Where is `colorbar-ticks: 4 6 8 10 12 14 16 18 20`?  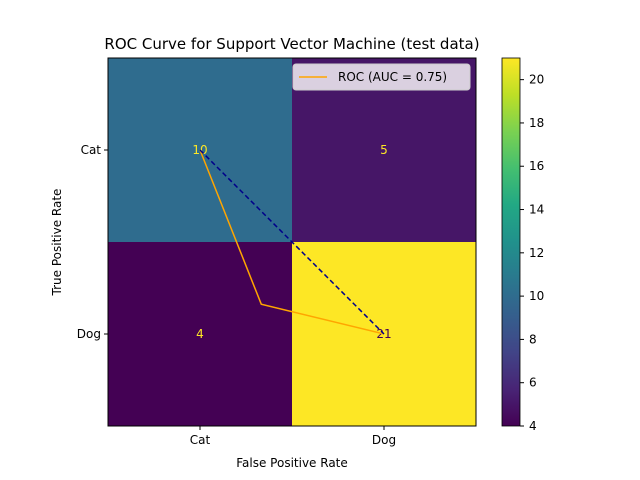
colorbar-ticks: 4 6 8 10 12 14 16 18 20 is located at coordinates (532, 253).